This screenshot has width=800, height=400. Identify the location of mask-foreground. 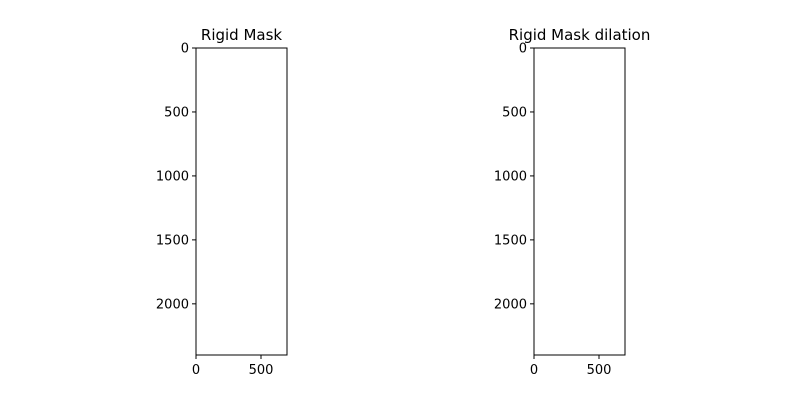
(241, 201).